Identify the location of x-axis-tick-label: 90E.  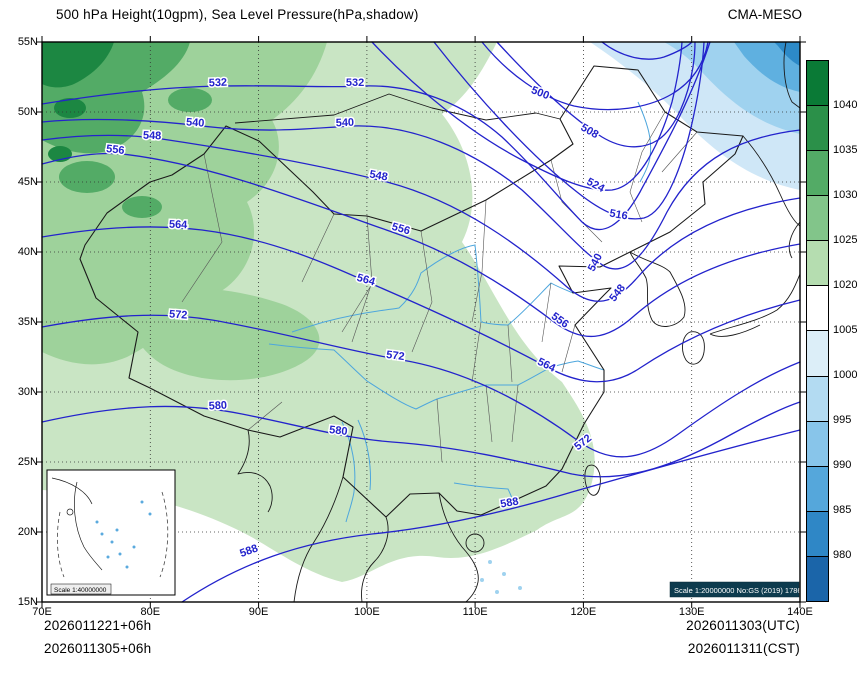
(258, 612).